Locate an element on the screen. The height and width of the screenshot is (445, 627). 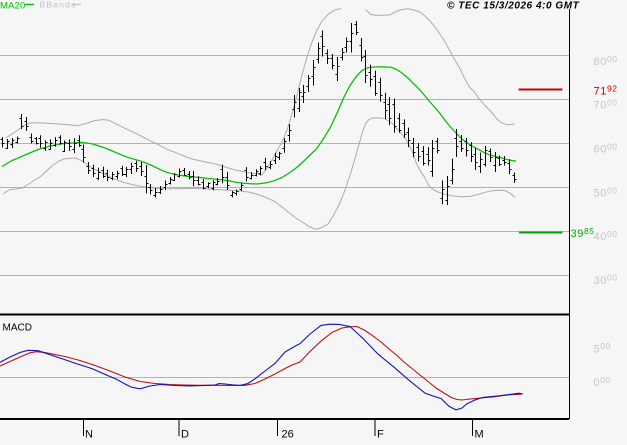
svg-text: M is located at coordinates (479, 435).